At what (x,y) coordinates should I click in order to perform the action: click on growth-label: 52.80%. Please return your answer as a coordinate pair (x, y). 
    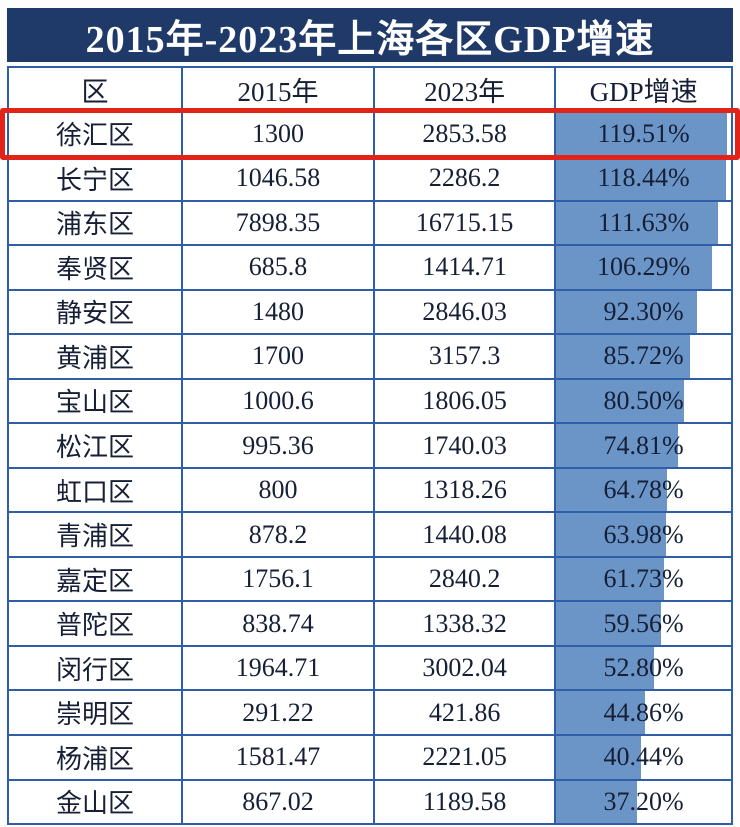
    Looking at the image, I should click on (643, 668).